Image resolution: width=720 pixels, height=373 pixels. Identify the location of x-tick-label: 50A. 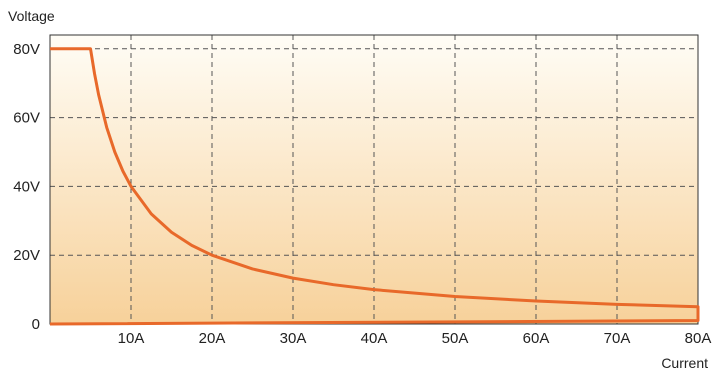
(455, 338).